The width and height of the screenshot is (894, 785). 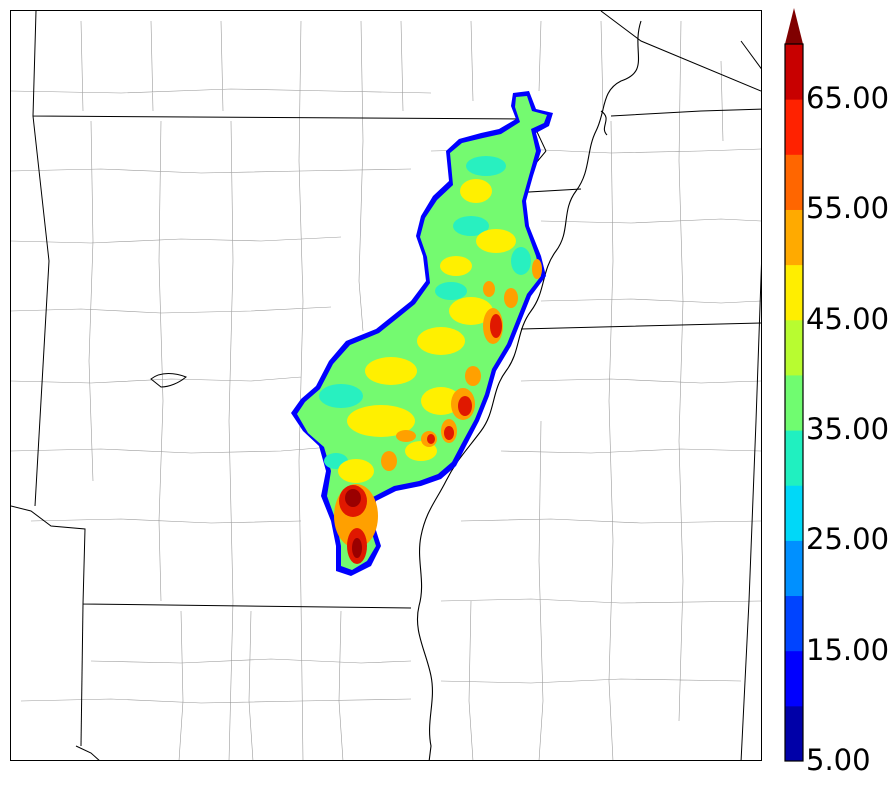 I want to click on colorbar-tick-label: 35.00, so click(x=848, y=429).